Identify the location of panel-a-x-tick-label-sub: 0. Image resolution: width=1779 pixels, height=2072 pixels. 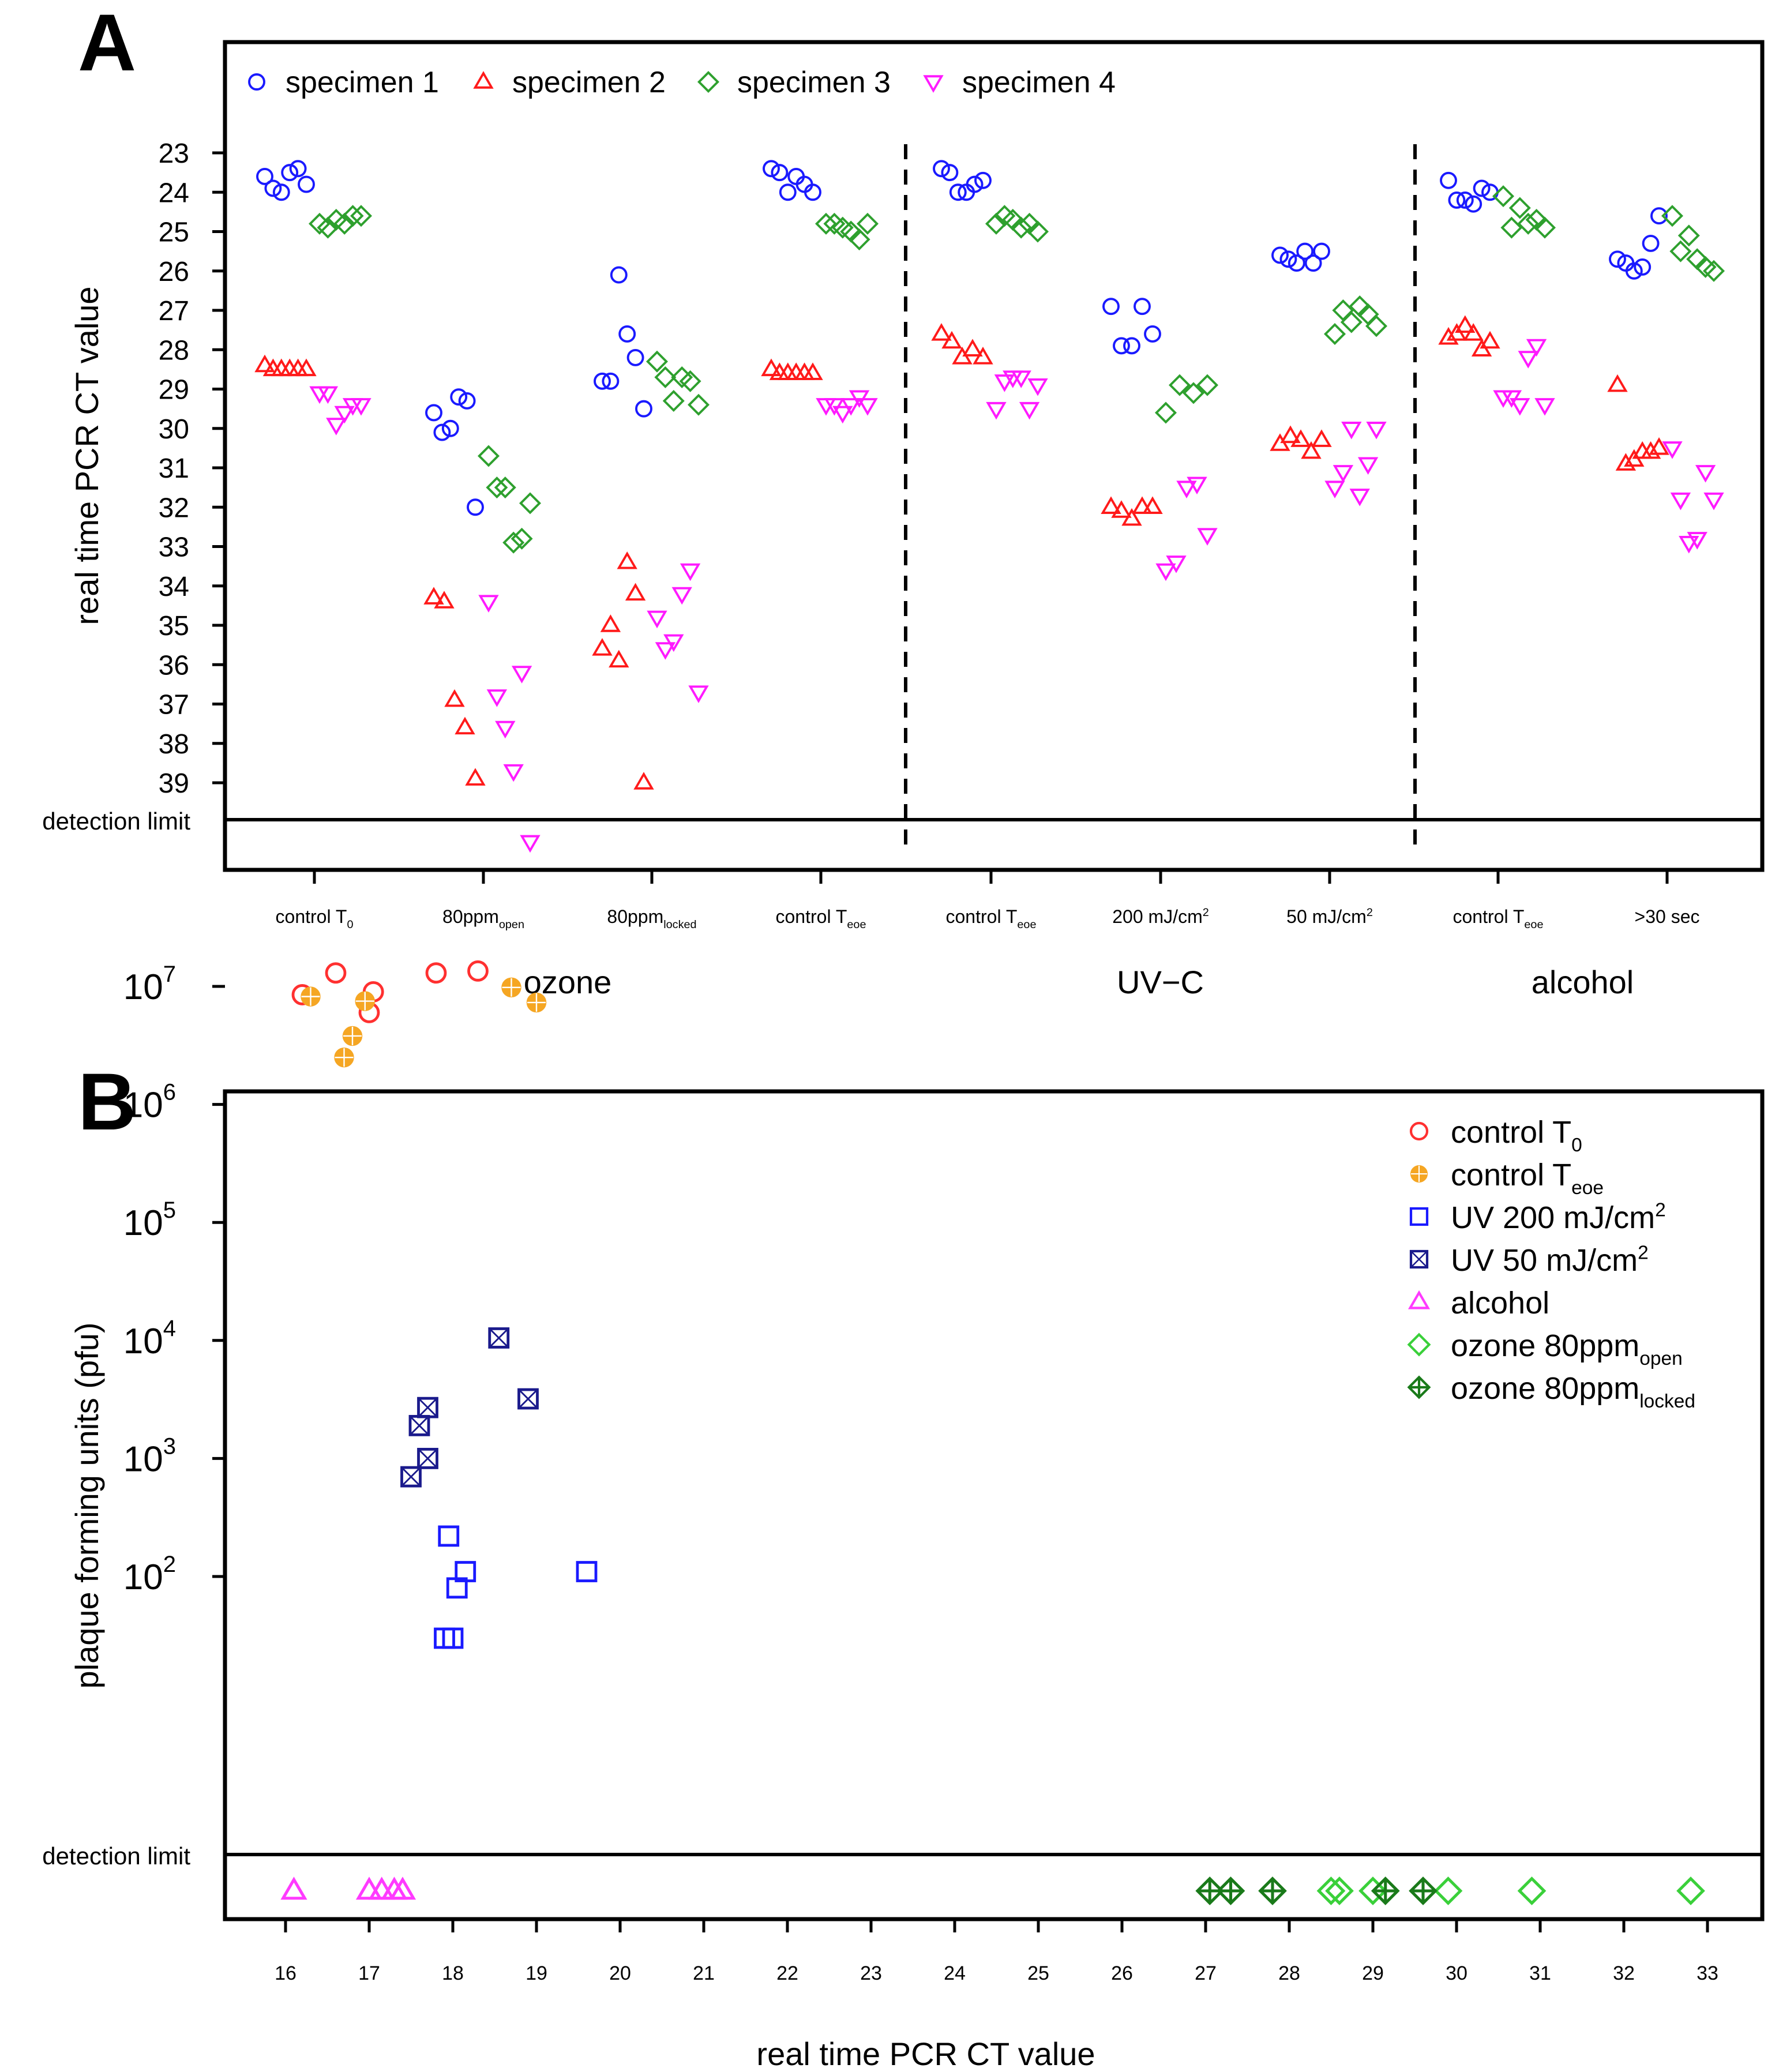
(350, 924).